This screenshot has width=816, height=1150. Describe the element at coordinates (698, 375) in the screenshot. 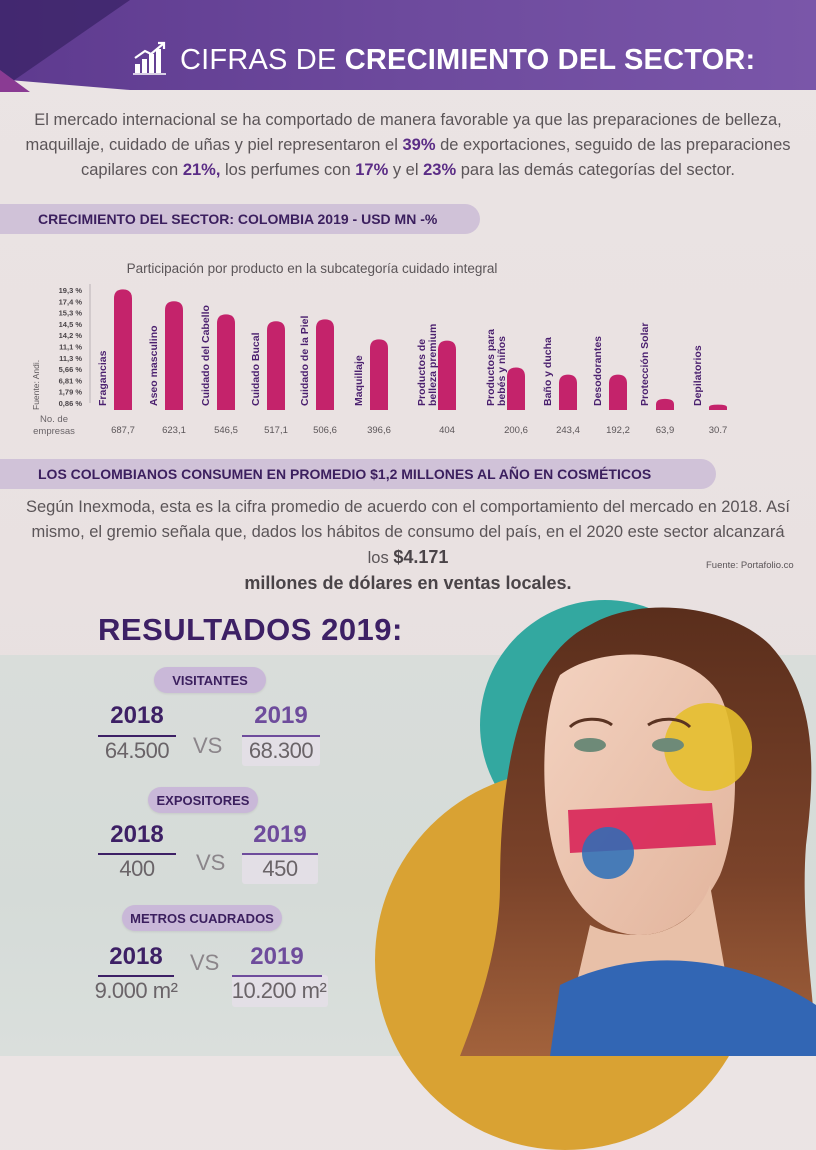

I see `category-label: Depilatorios` at that location.